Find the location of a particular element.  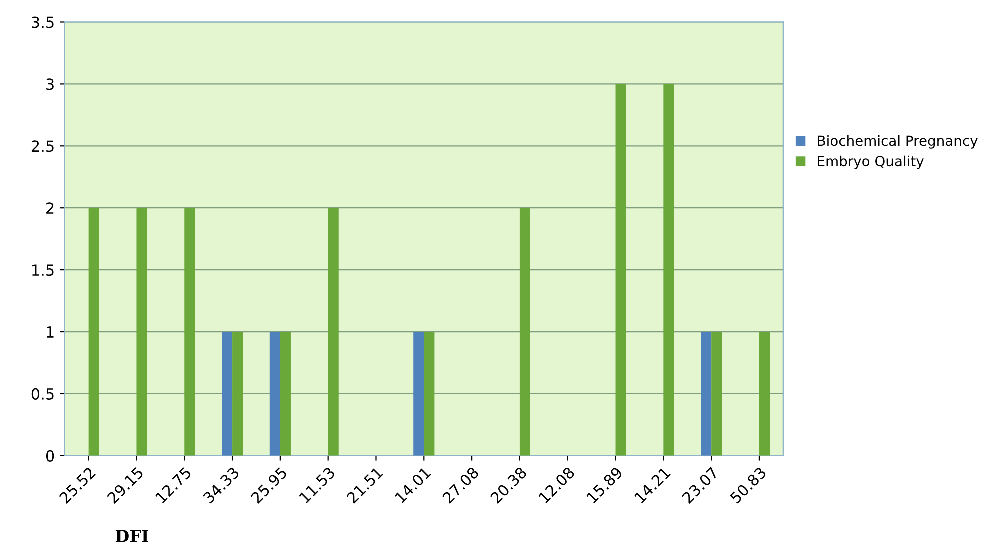

x-axis-title: DFI is located at coordinates (132, 536).